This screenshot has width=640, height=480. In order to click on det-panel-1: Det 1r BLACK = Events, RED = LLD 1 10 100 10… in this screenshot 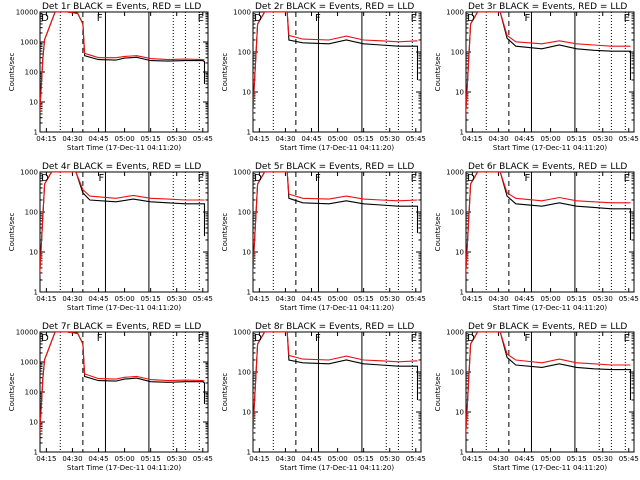, I will do `click(110, 77)`.